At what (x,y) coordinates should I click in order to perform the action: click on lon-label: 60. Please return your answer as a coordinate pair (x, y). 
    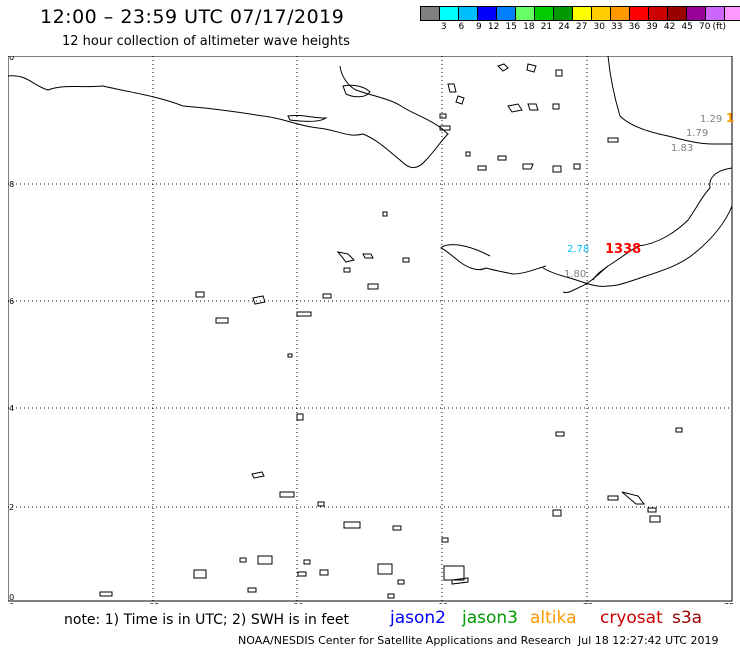
    Looking at the image, I should click on (11, 603).